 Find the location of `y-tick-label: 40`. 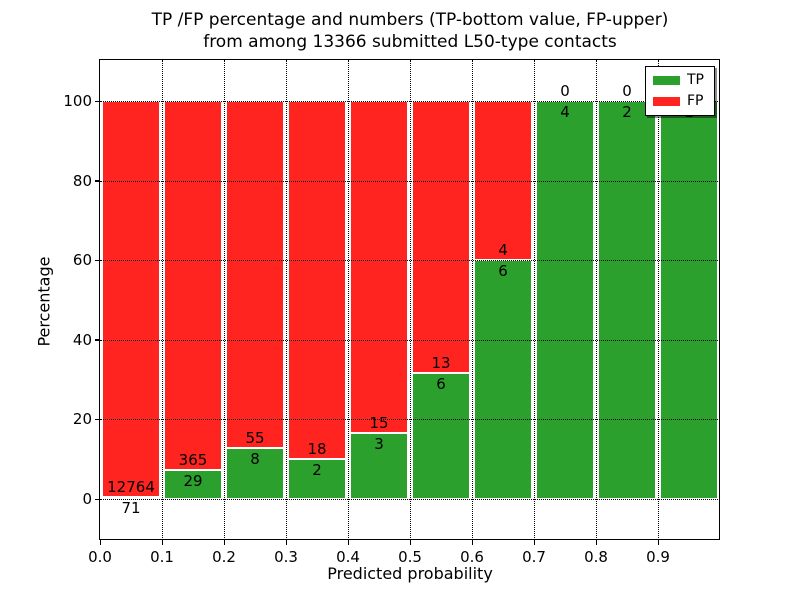

y-tick-label: 40 is located at coordinates (82, 339).